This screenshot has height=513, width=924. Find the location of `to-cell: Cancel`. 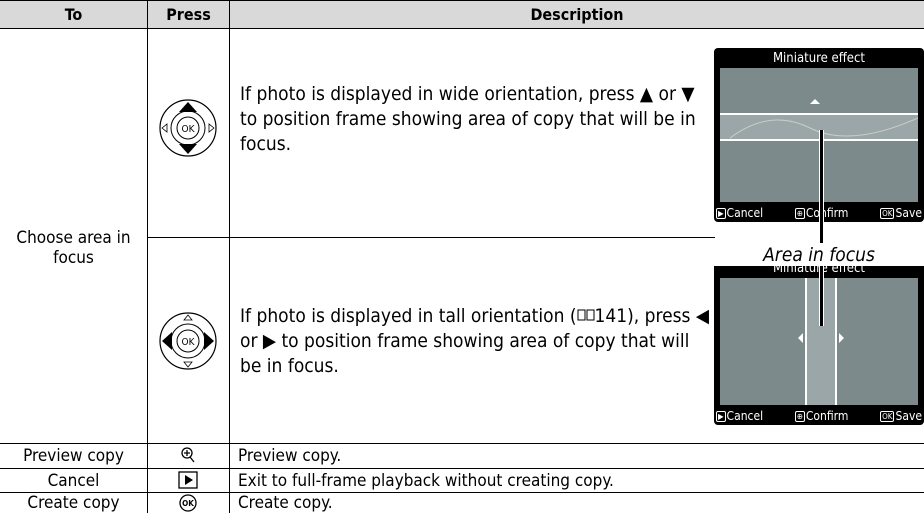

to-cell: Cancel is located at coordinates (73, 480).